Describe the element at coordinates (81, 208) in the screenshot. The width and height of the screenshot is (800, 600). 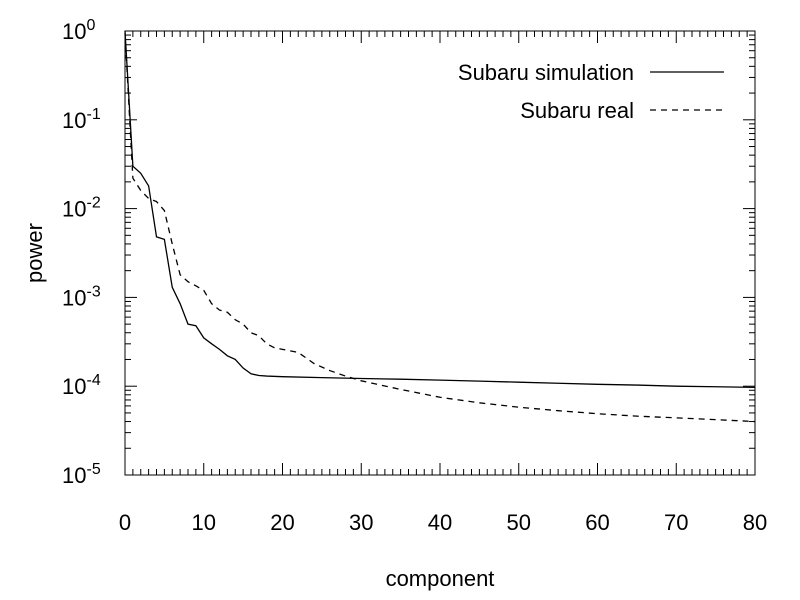
I see `y-tick-label: 10⁻²` at that location.